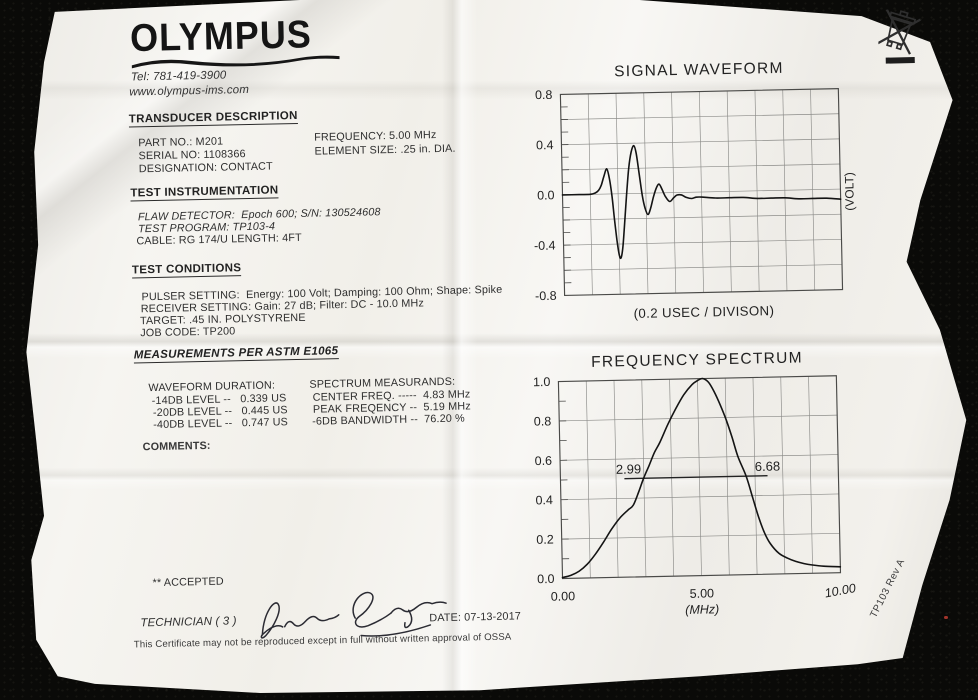 This screenshot has height=700, width=978. I want to click on svg-text: 5.00, so click(702, 593).